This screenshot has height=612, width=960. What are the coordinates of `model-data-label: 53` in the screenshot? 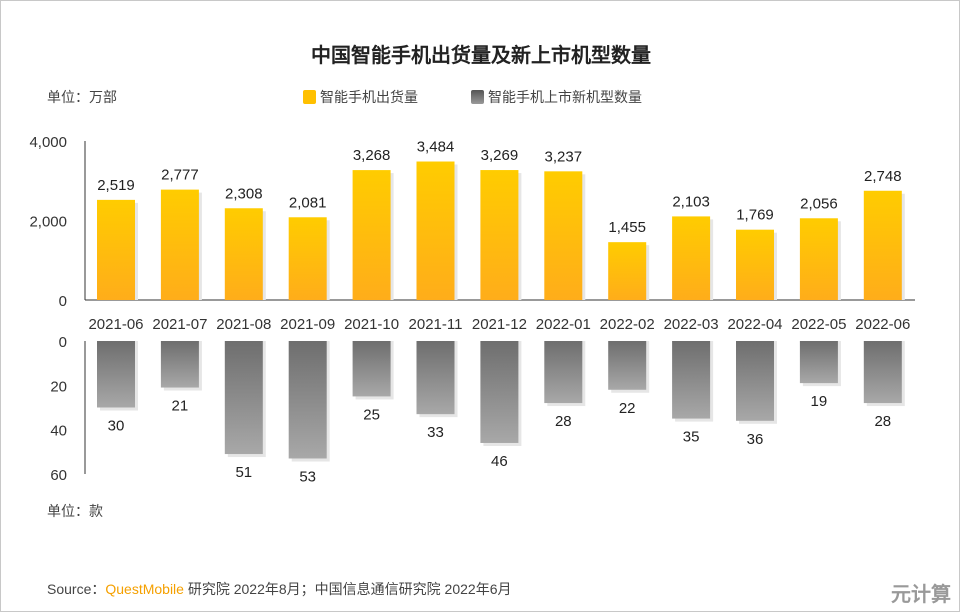 It's located at (307, 476).